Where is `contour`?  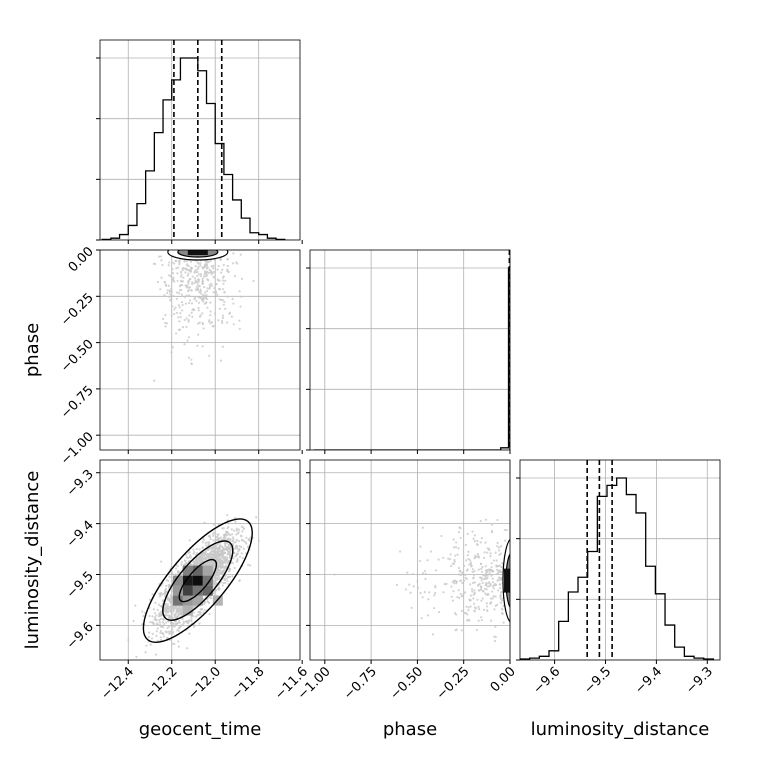 contour is located at coordinates (198, 580).